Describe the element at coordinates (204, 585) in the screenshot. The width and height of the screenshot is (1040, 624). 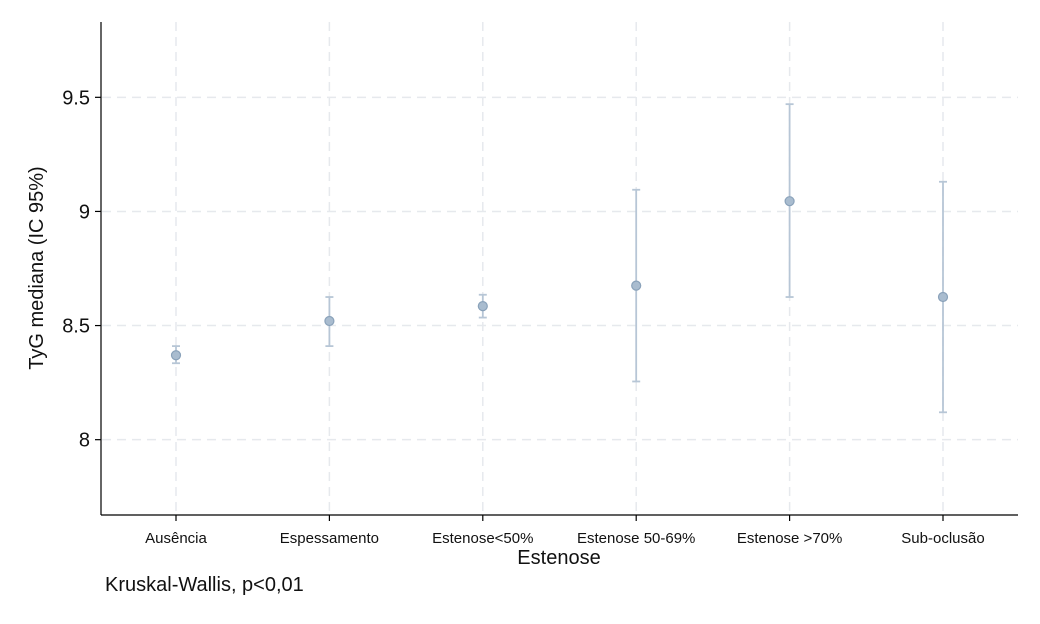
I see `statistical-test-note: Kruskal-Wallis, p<0,01` at that location.